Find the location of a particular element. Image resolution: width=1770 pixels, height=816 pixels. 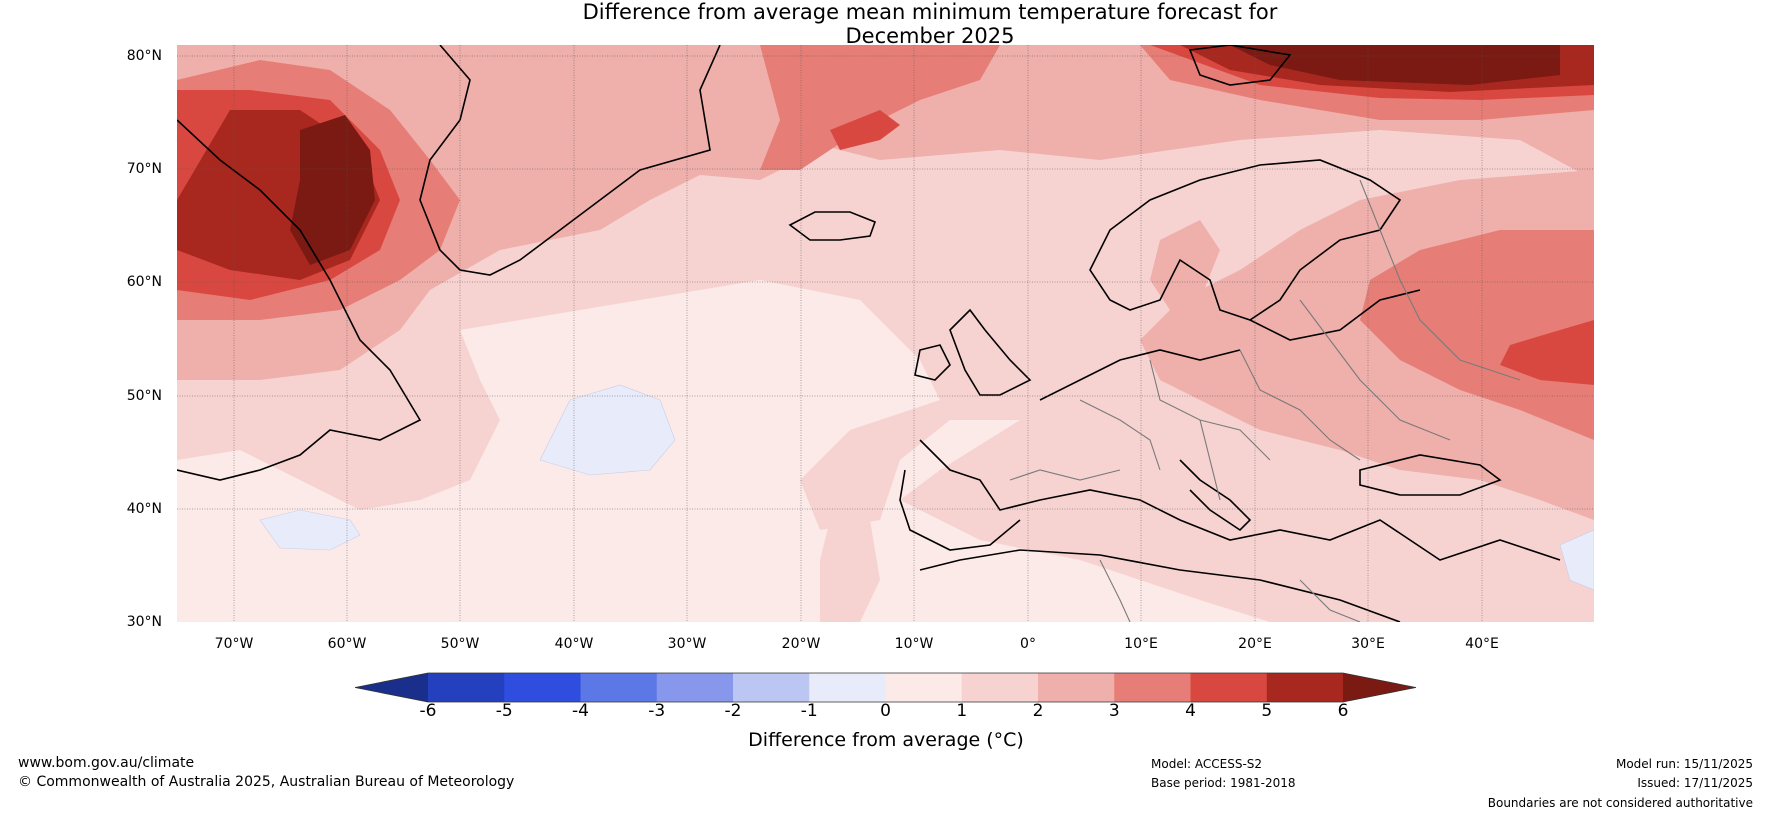

coast-britain is located at coordinates (990, 352).